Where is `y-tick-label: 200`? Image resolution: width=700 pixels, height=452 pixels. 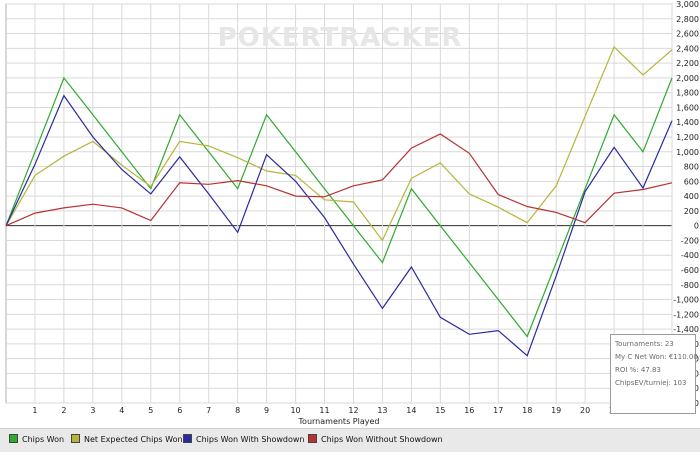 y-tick-label: 200 is located at coordinates (691, 211).